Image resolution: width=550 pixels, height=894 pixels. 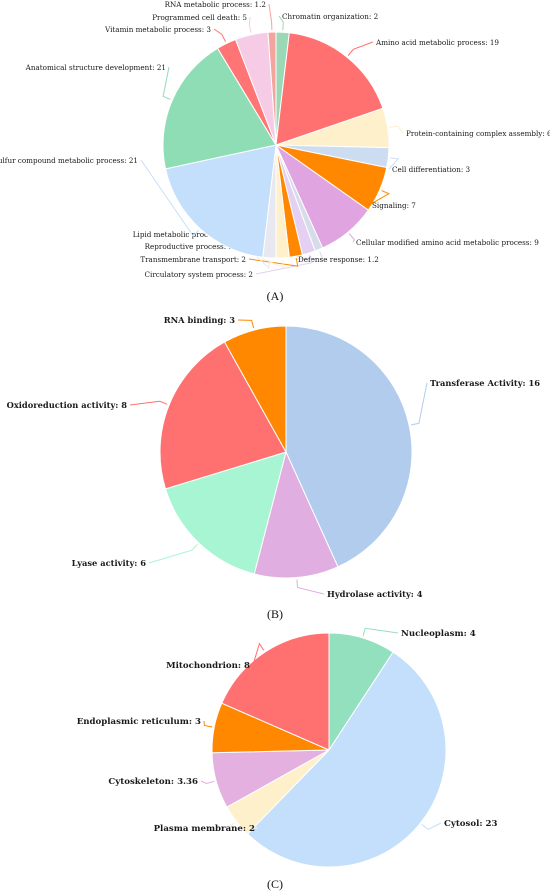 What do you see at coordinates (225, 513) in the screenshot?
I see `pie-slice-lyase-activity` at bounding box center [225, 513].